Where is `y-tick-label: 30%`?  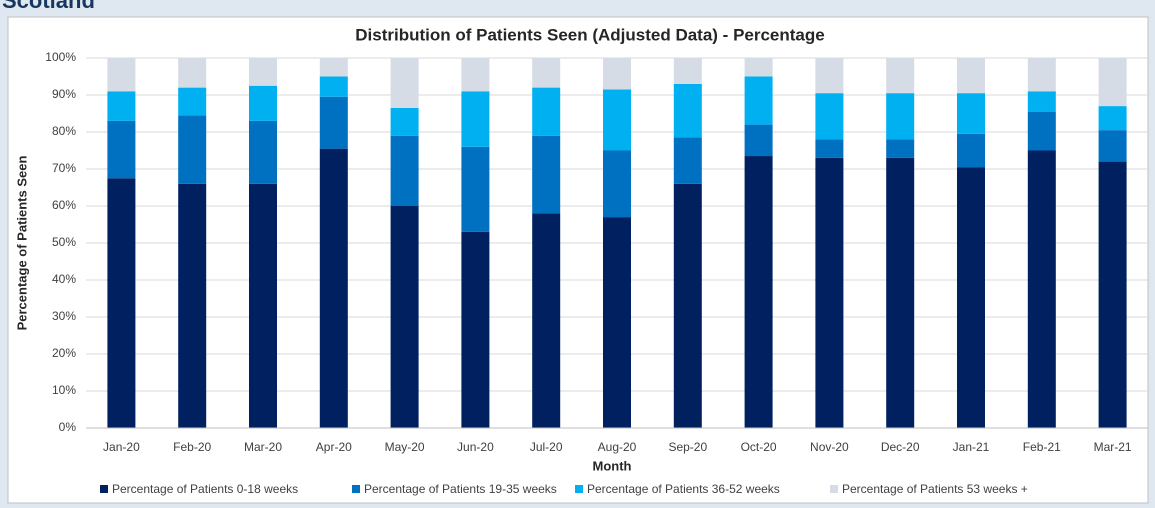 y-tick-label: 30% is located at coordinates (64, 316).